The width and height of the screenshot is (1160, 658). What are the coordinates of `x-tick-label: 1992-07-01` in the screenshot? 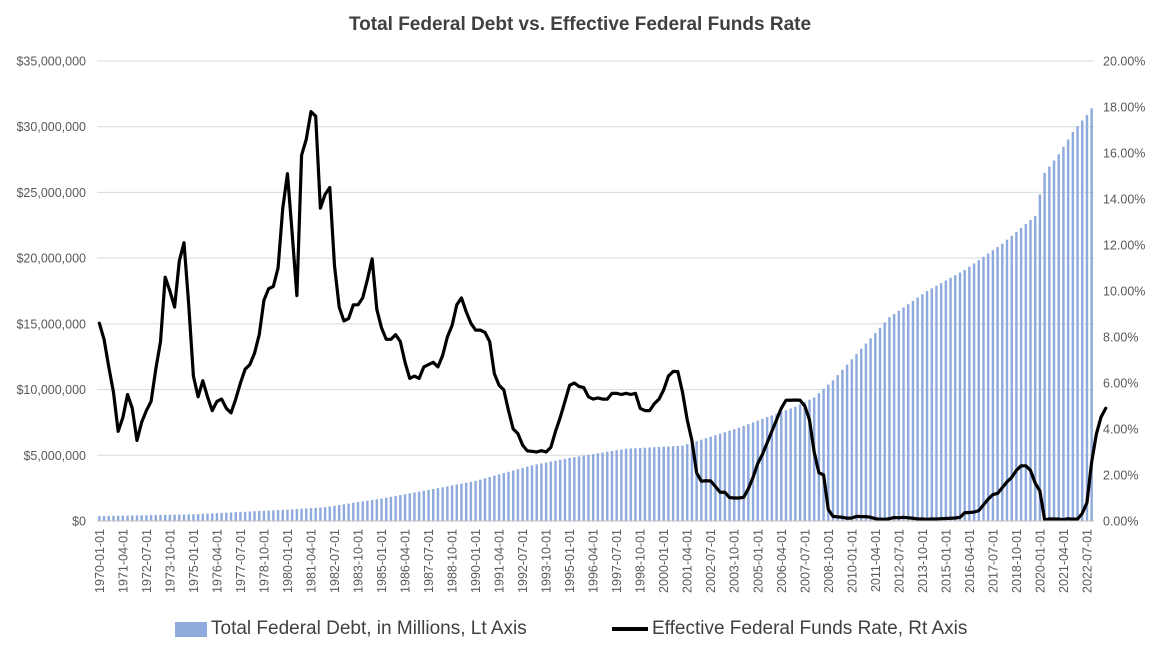 It's located at (523, 561).